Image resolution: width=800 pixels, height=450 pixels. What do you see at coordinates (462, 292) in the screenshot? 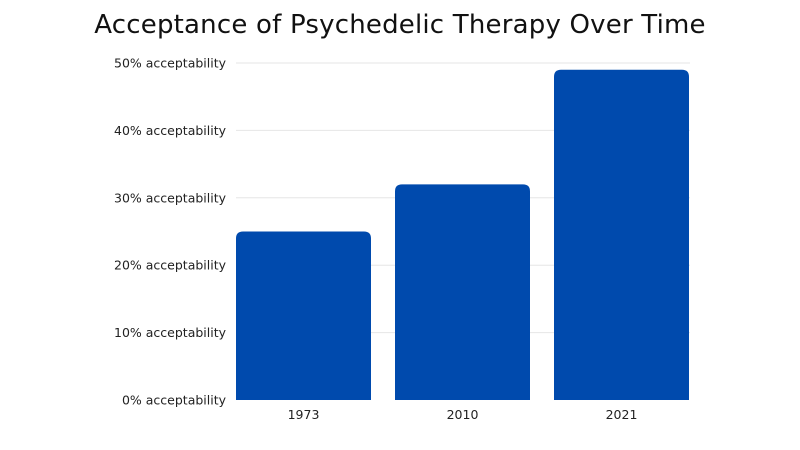
I see `bar-2010` at bounding box center [462, 292].